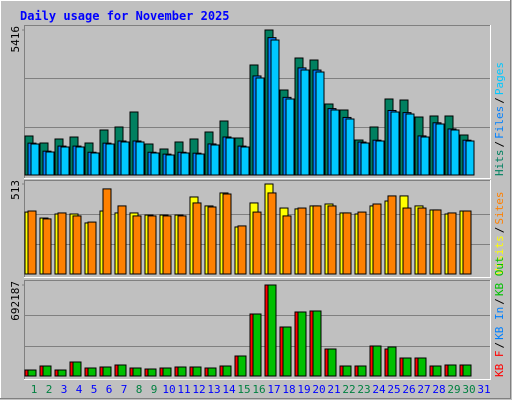 The width and height of the screenshot is (512, 400). What do you see at coordinates (303, 389) in the screenshot?
I see `x-tick-label: 19` at bounding box center [303, 389].